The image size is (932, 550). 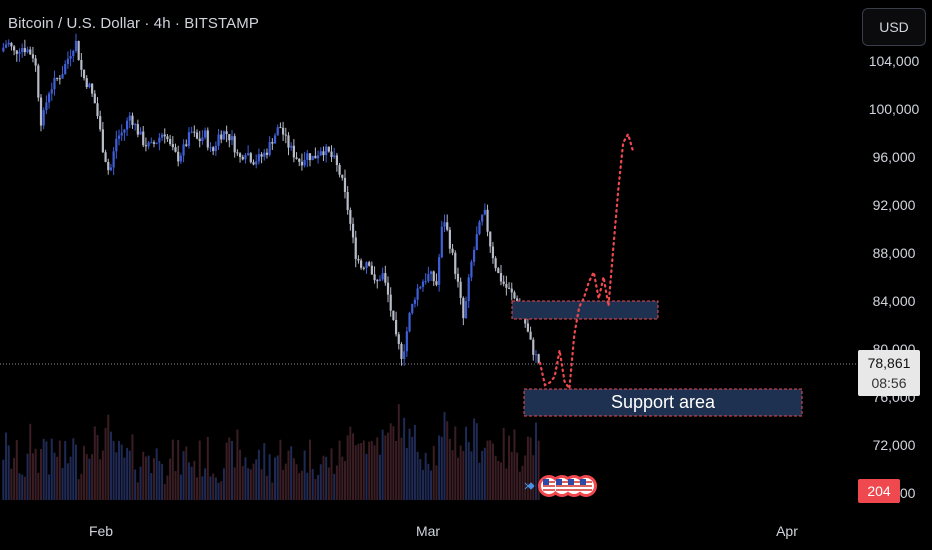 What do you see at coordinates (894, 27) in the screenshot?
I see `currency-button: USD` at bounding box center [894, 27].